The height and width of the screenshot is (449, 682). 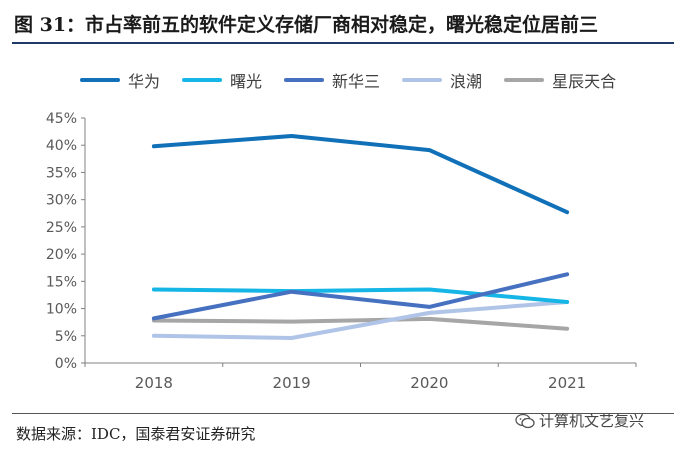 I want to click on legend-label: 曙光, so click(x=246, y=81).